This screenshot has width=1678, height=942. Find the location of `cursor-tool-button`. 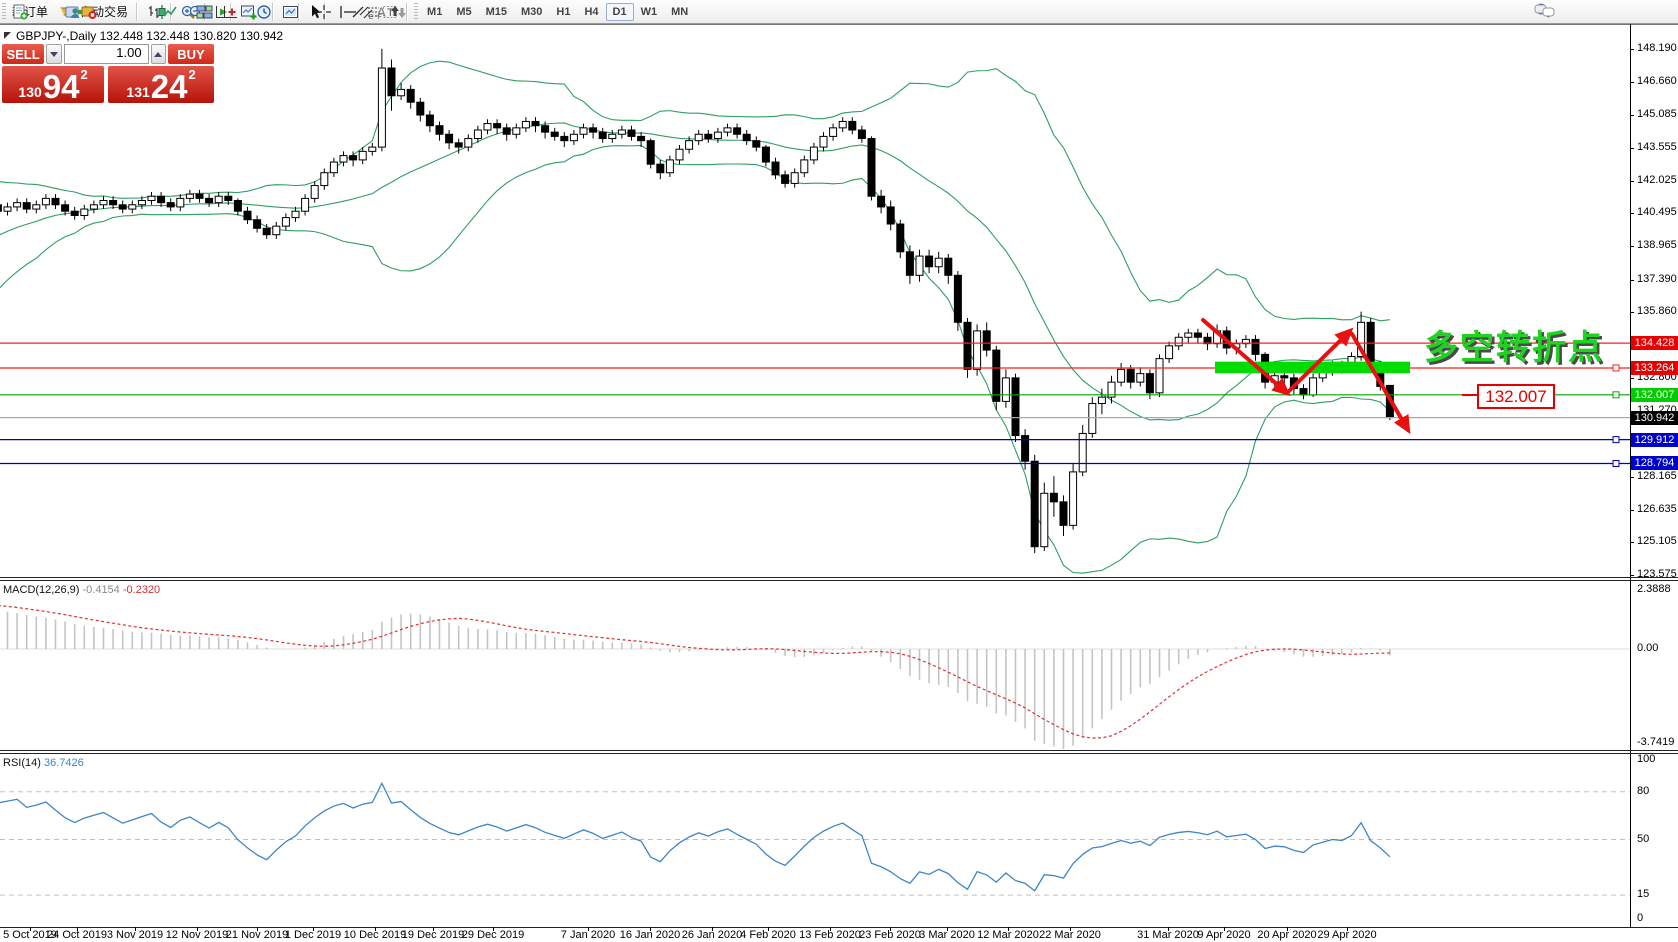

cursor-tool-button is located at coordinates (313, 11).